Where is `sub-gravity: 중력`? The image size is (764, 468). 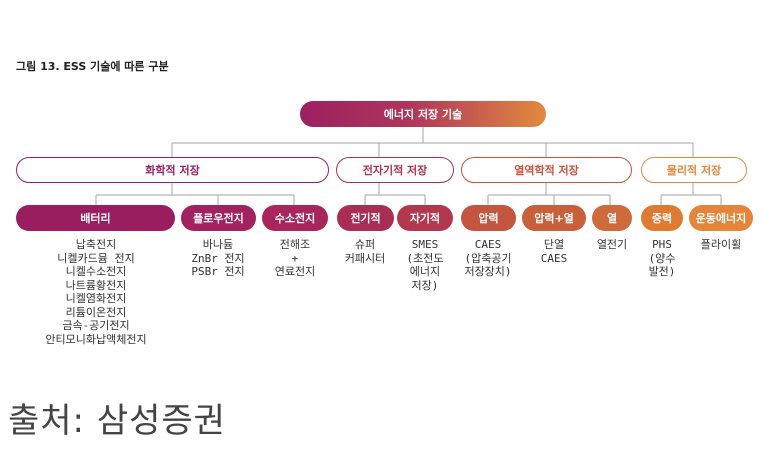
sub-gravity: 중력 is located at coordinates (662, 218).